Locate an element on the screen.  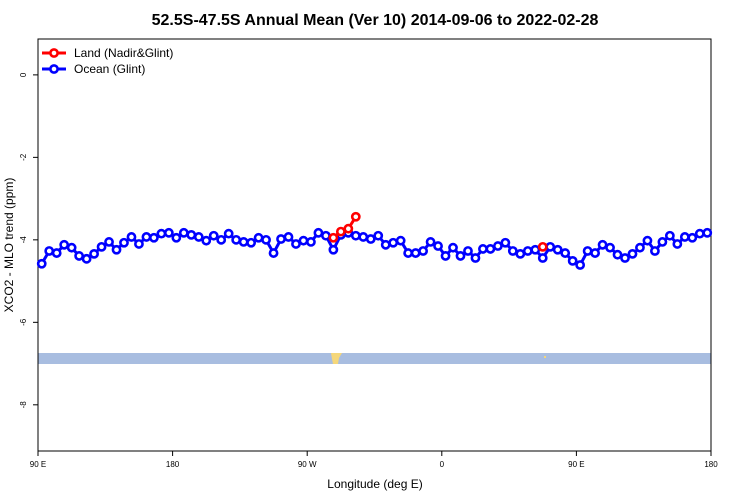
y-tick-label: -2 is located at coordinates (23, 157).